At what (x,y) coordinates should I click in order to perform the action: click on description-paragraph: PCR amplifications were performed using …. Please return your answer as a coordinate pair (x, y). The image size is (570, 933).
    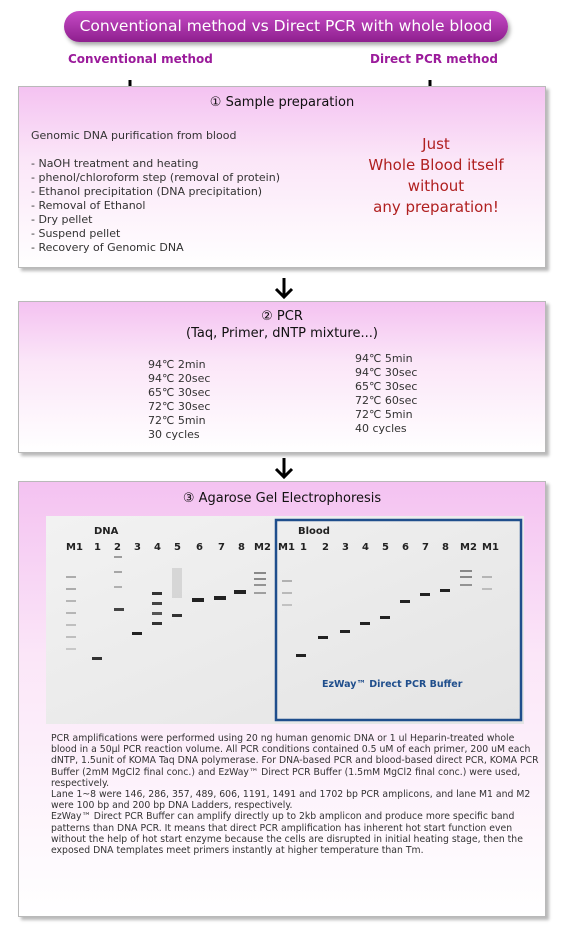
    Looking at the image, I should click on (295, 761).